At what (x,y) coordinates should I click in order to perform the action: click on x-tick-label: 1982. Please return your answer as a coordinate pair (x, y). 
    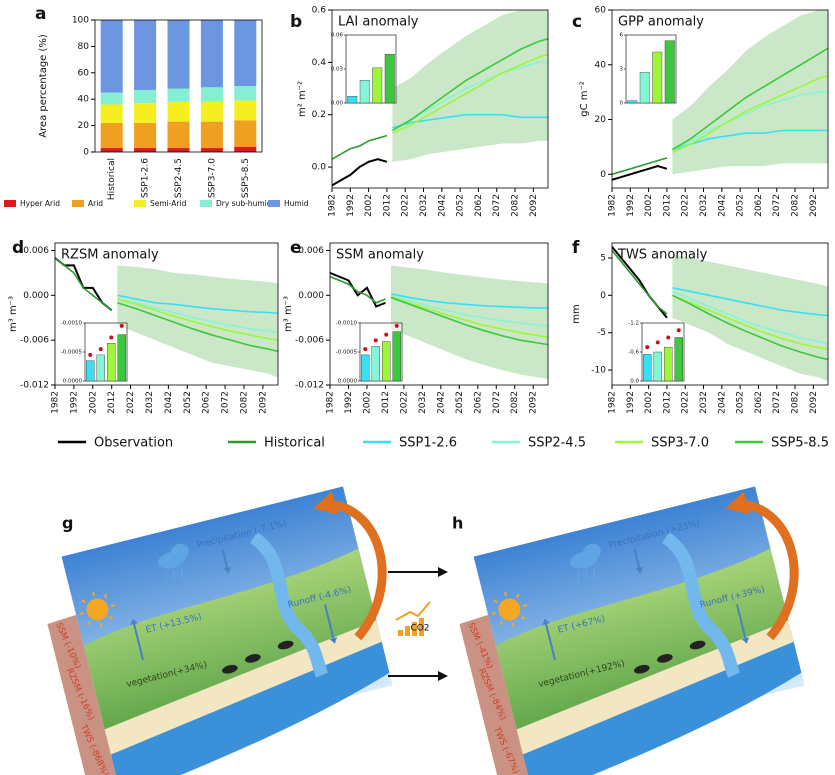
    Looking at the image, I should click on (613, 402).